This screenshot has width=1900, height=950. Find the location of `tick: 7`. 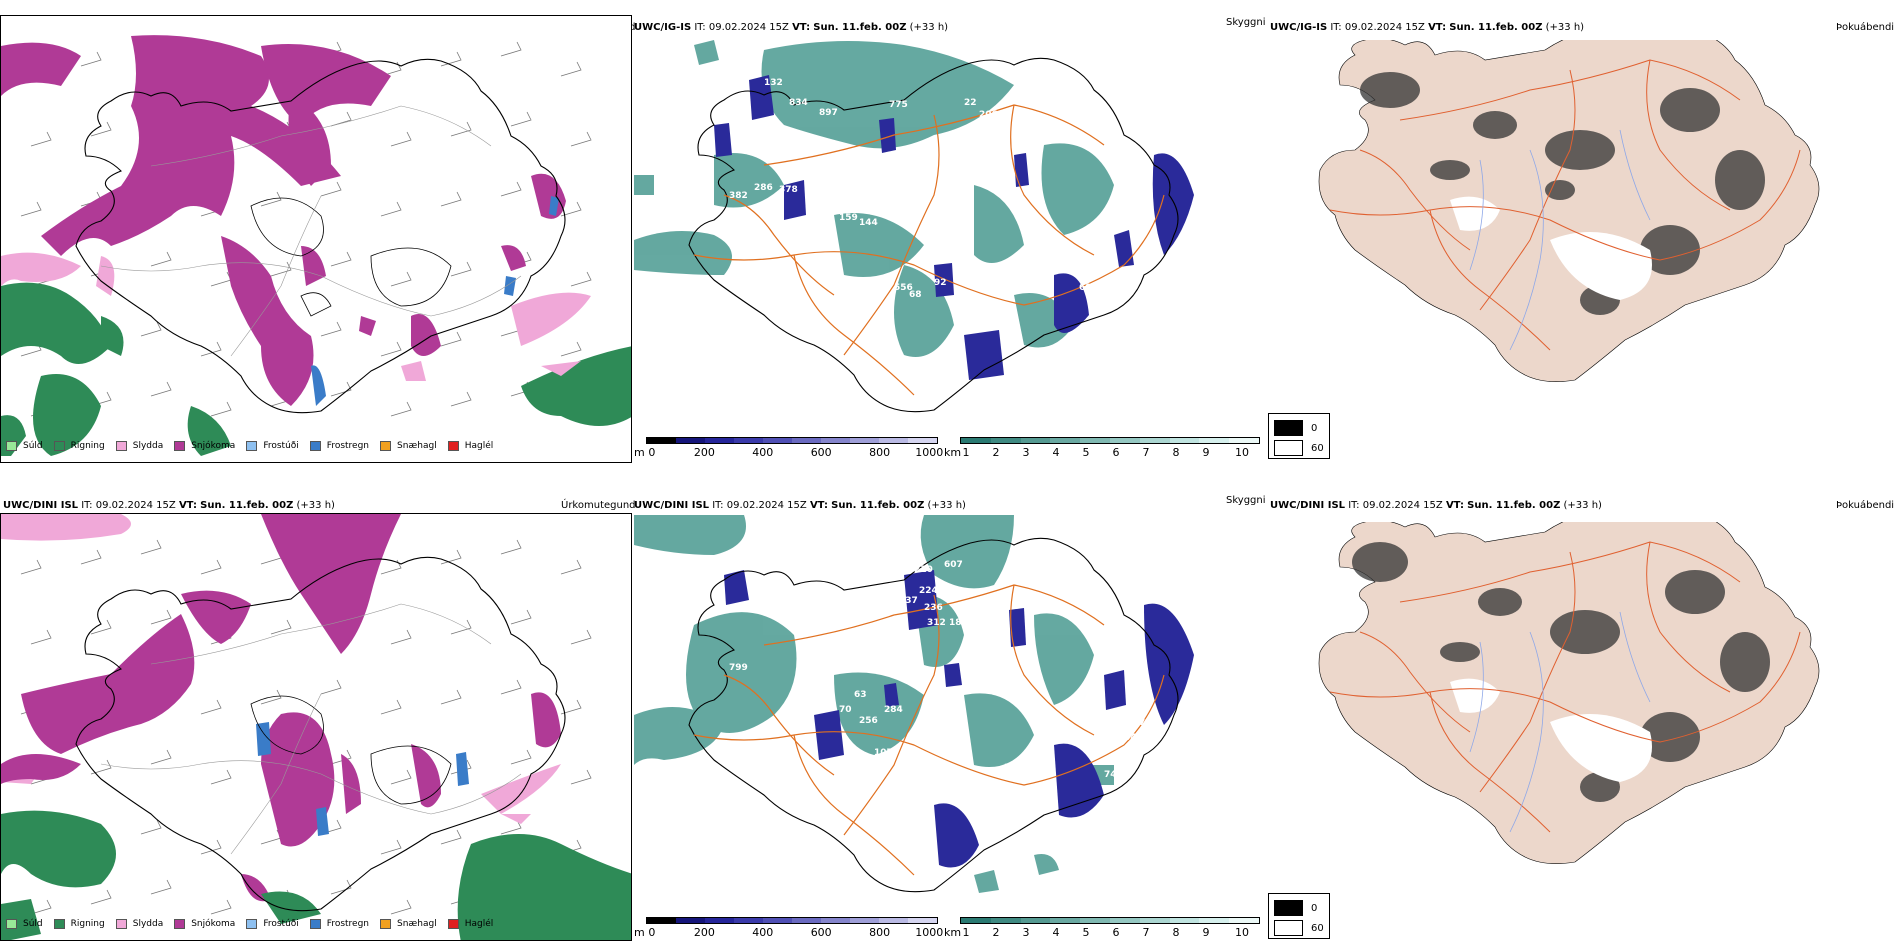

tick: 7 is located at coordinates (1146, 452).